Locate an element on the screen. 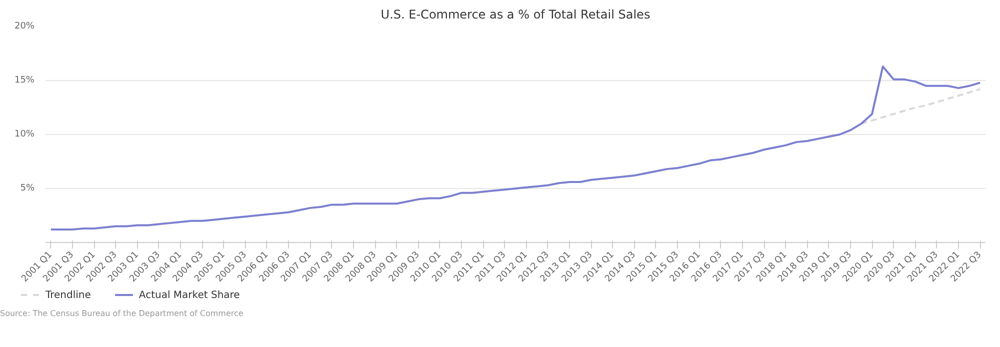 This screenshot has height=347, width=1000. y-tick-label: 5% is located at coordinates (27, 189).